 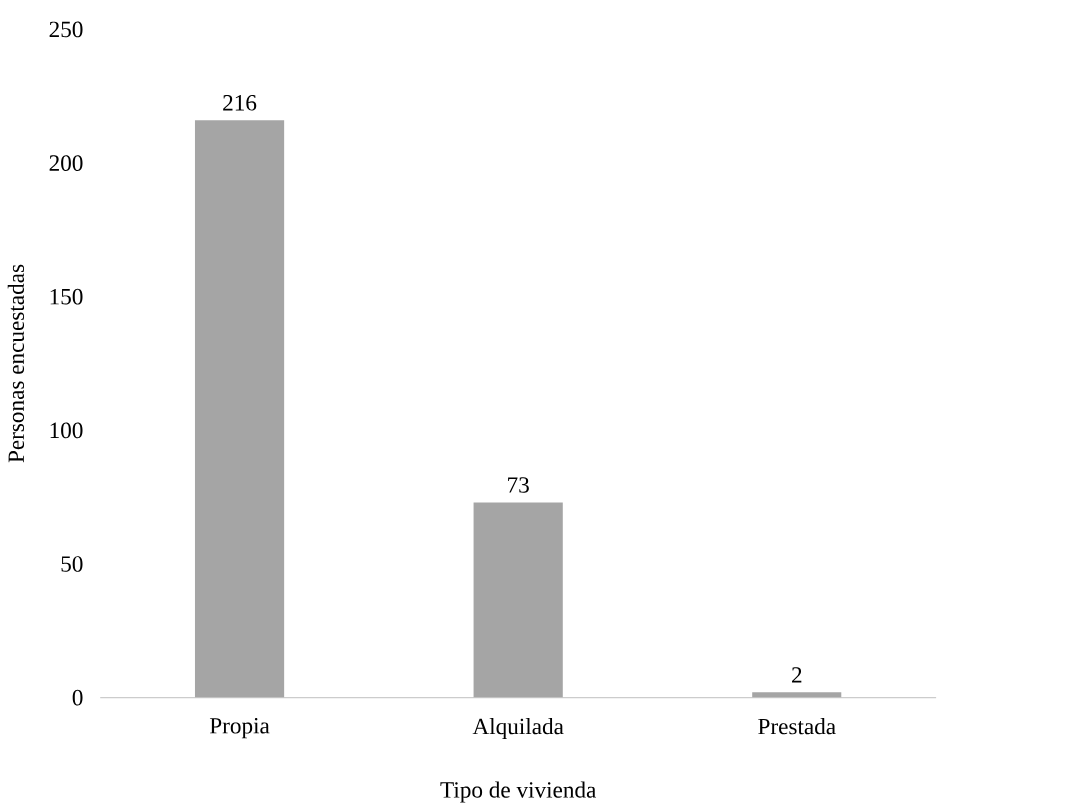 I want to click on data-label: 216, so click(x=240, y=103).